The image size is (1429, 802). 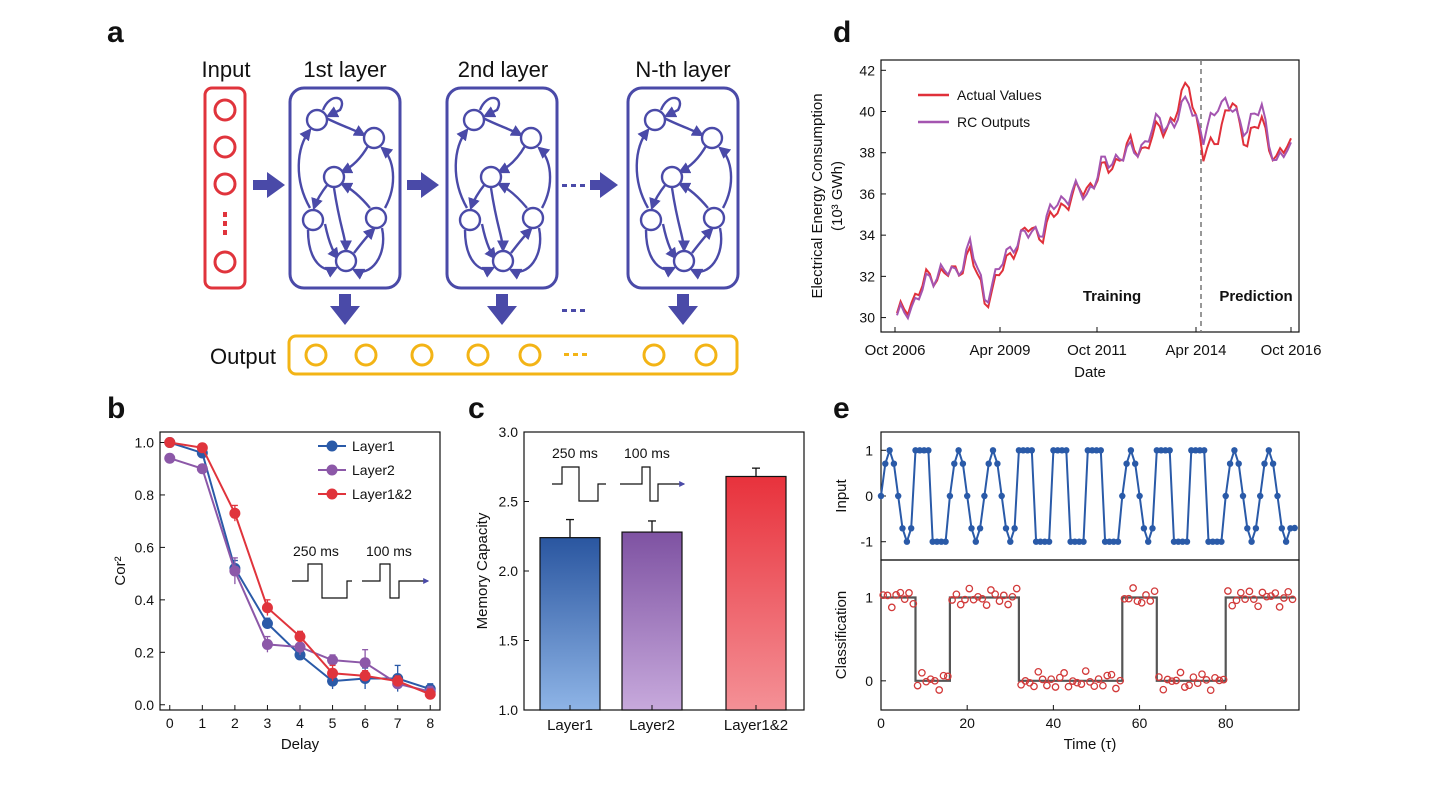 I want to click on input-nodes, so click(x=225, y=186).